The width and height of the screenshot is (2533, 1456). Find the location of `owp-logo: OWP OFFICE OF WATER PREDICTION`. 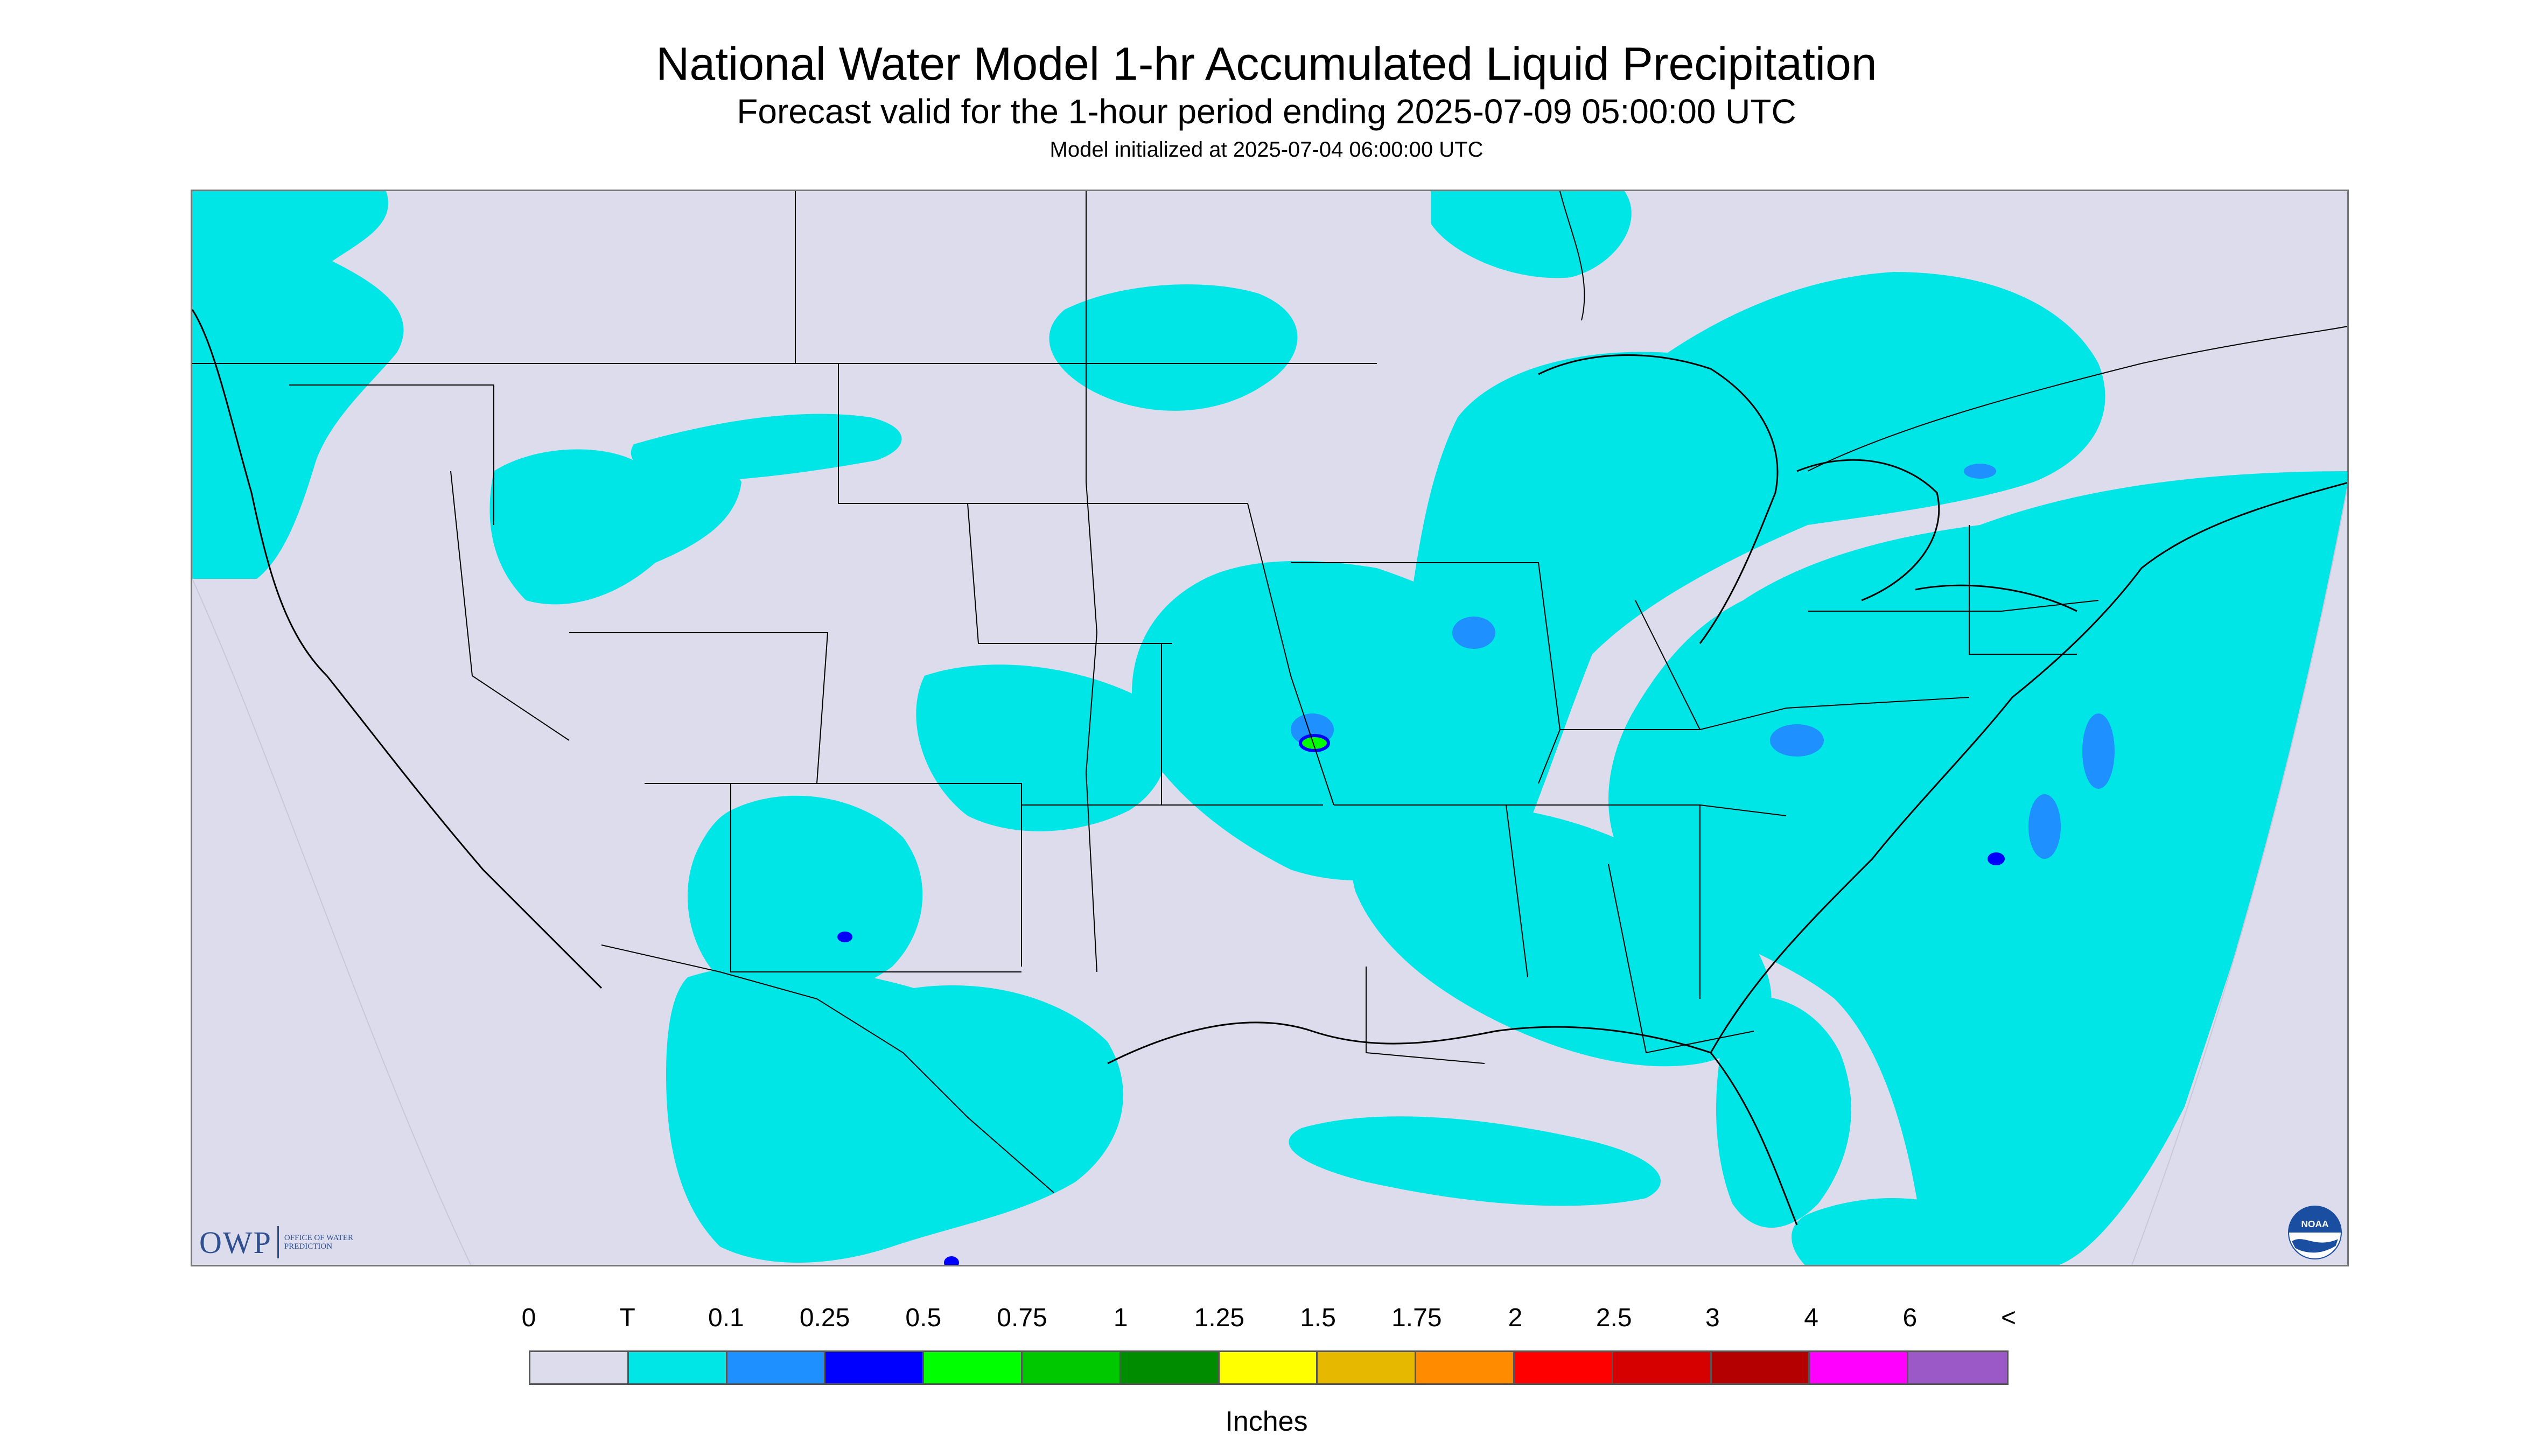

owp-logo: OWP OFFICE OF WATER PREDICTION is located at coordinates (282, 1242).